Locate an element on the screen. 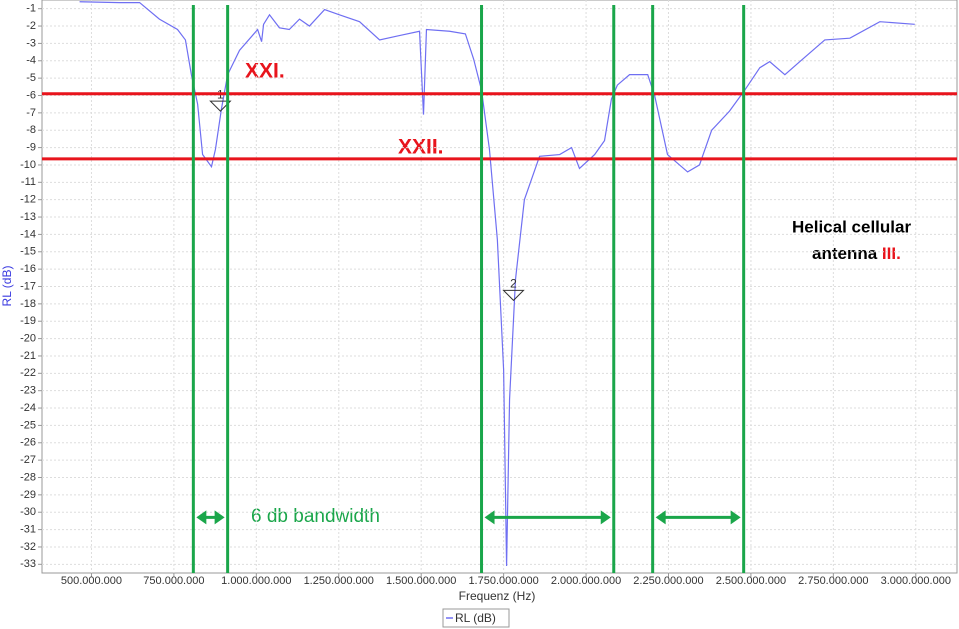 Image resolution: width=959 pixels, height=629 pixels. y-tick-label: -21 is located at coordinates (28, 356).